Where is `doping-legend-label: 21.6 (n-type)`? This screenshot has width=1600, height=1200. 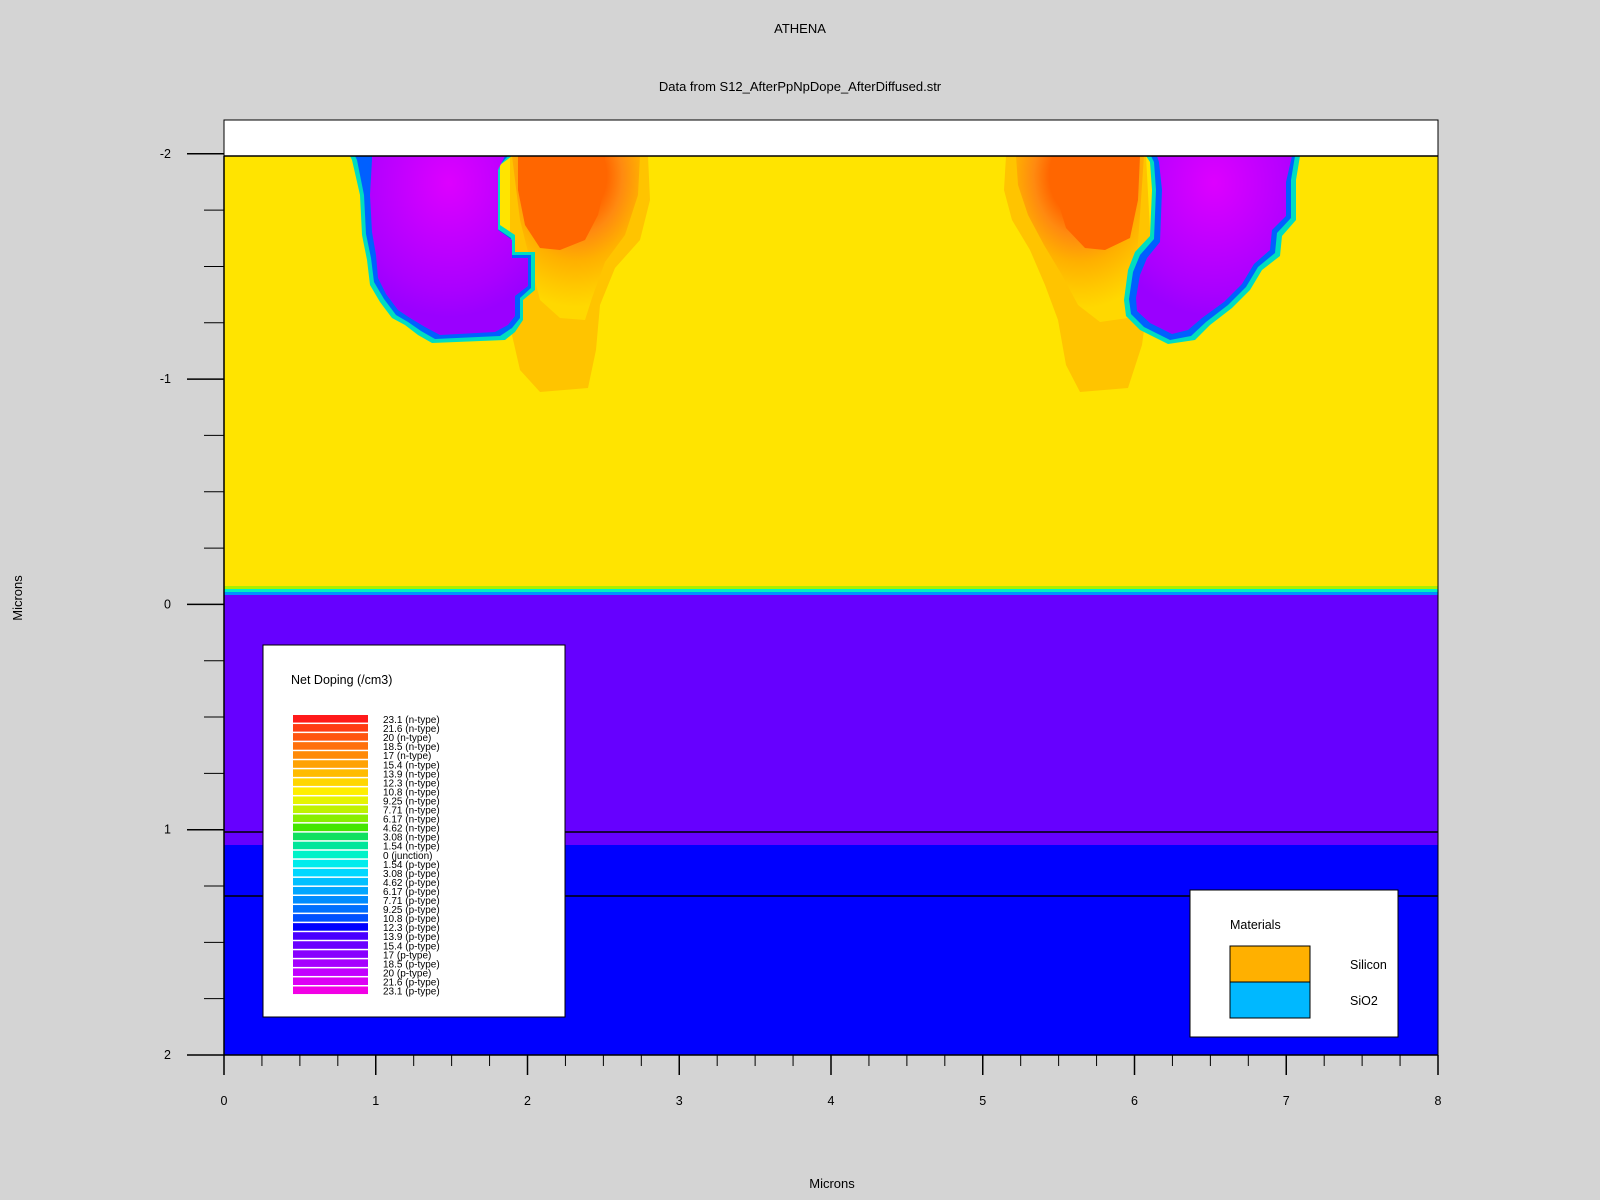
doping-legend-label: 21.6 (n-type) is located at coordinates (411, 729).